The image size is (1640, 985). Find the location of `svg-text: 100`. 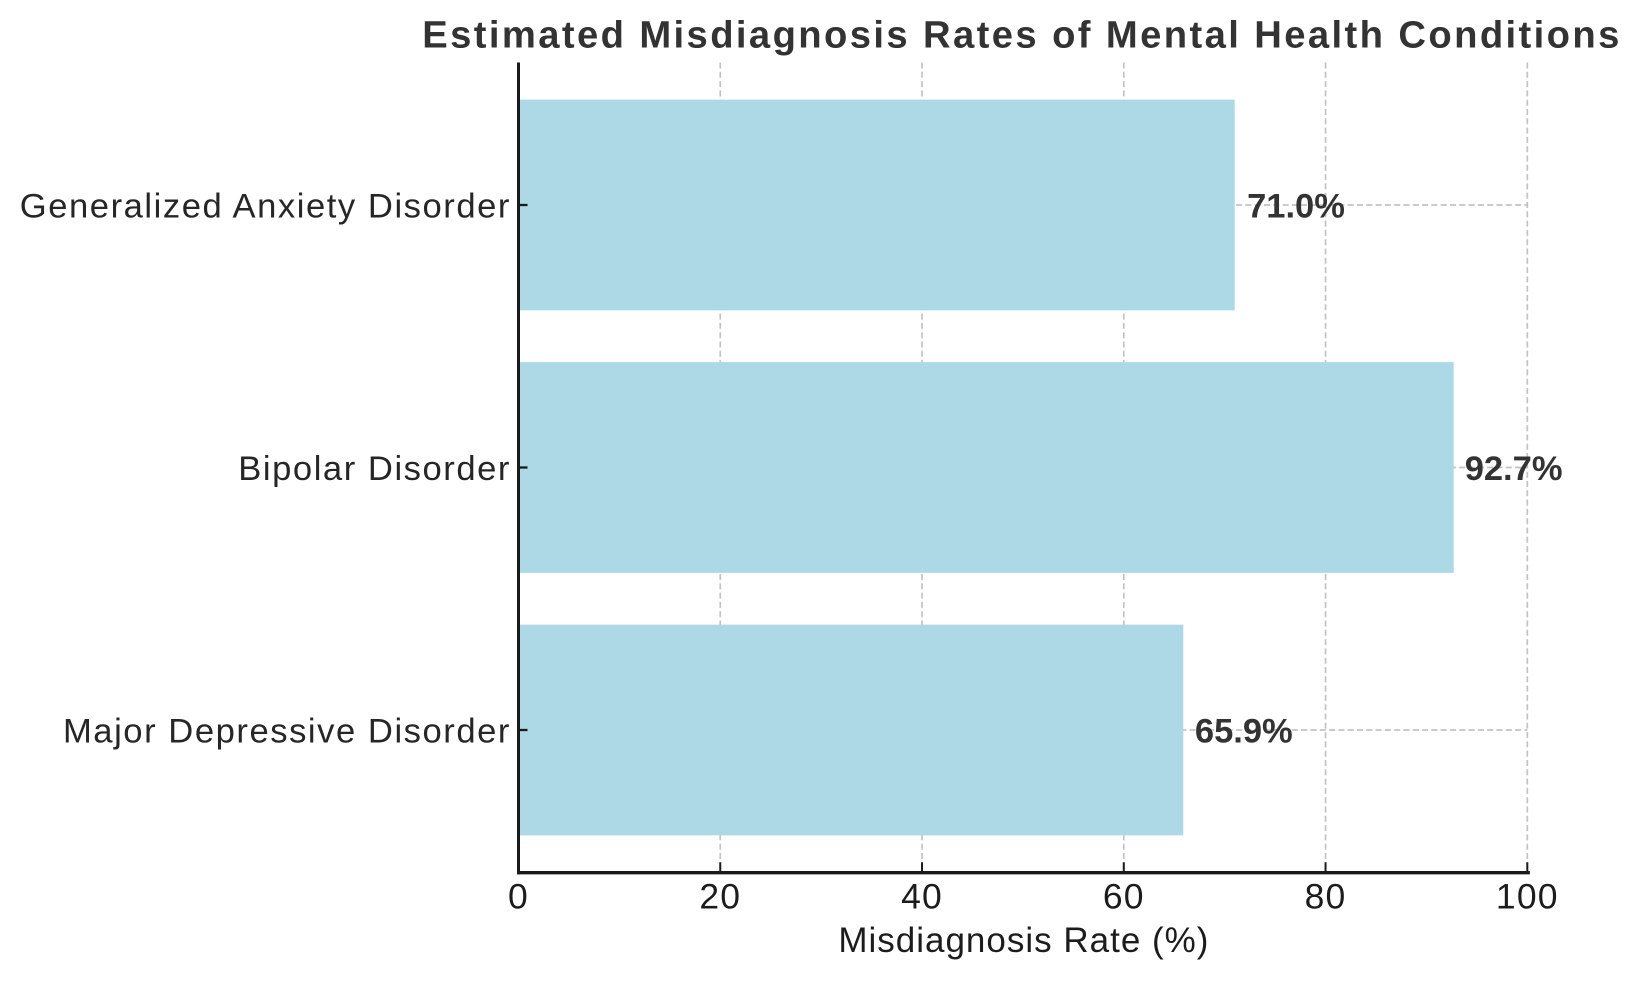

svg-text: 100 is located at coordinates (1527, 897).